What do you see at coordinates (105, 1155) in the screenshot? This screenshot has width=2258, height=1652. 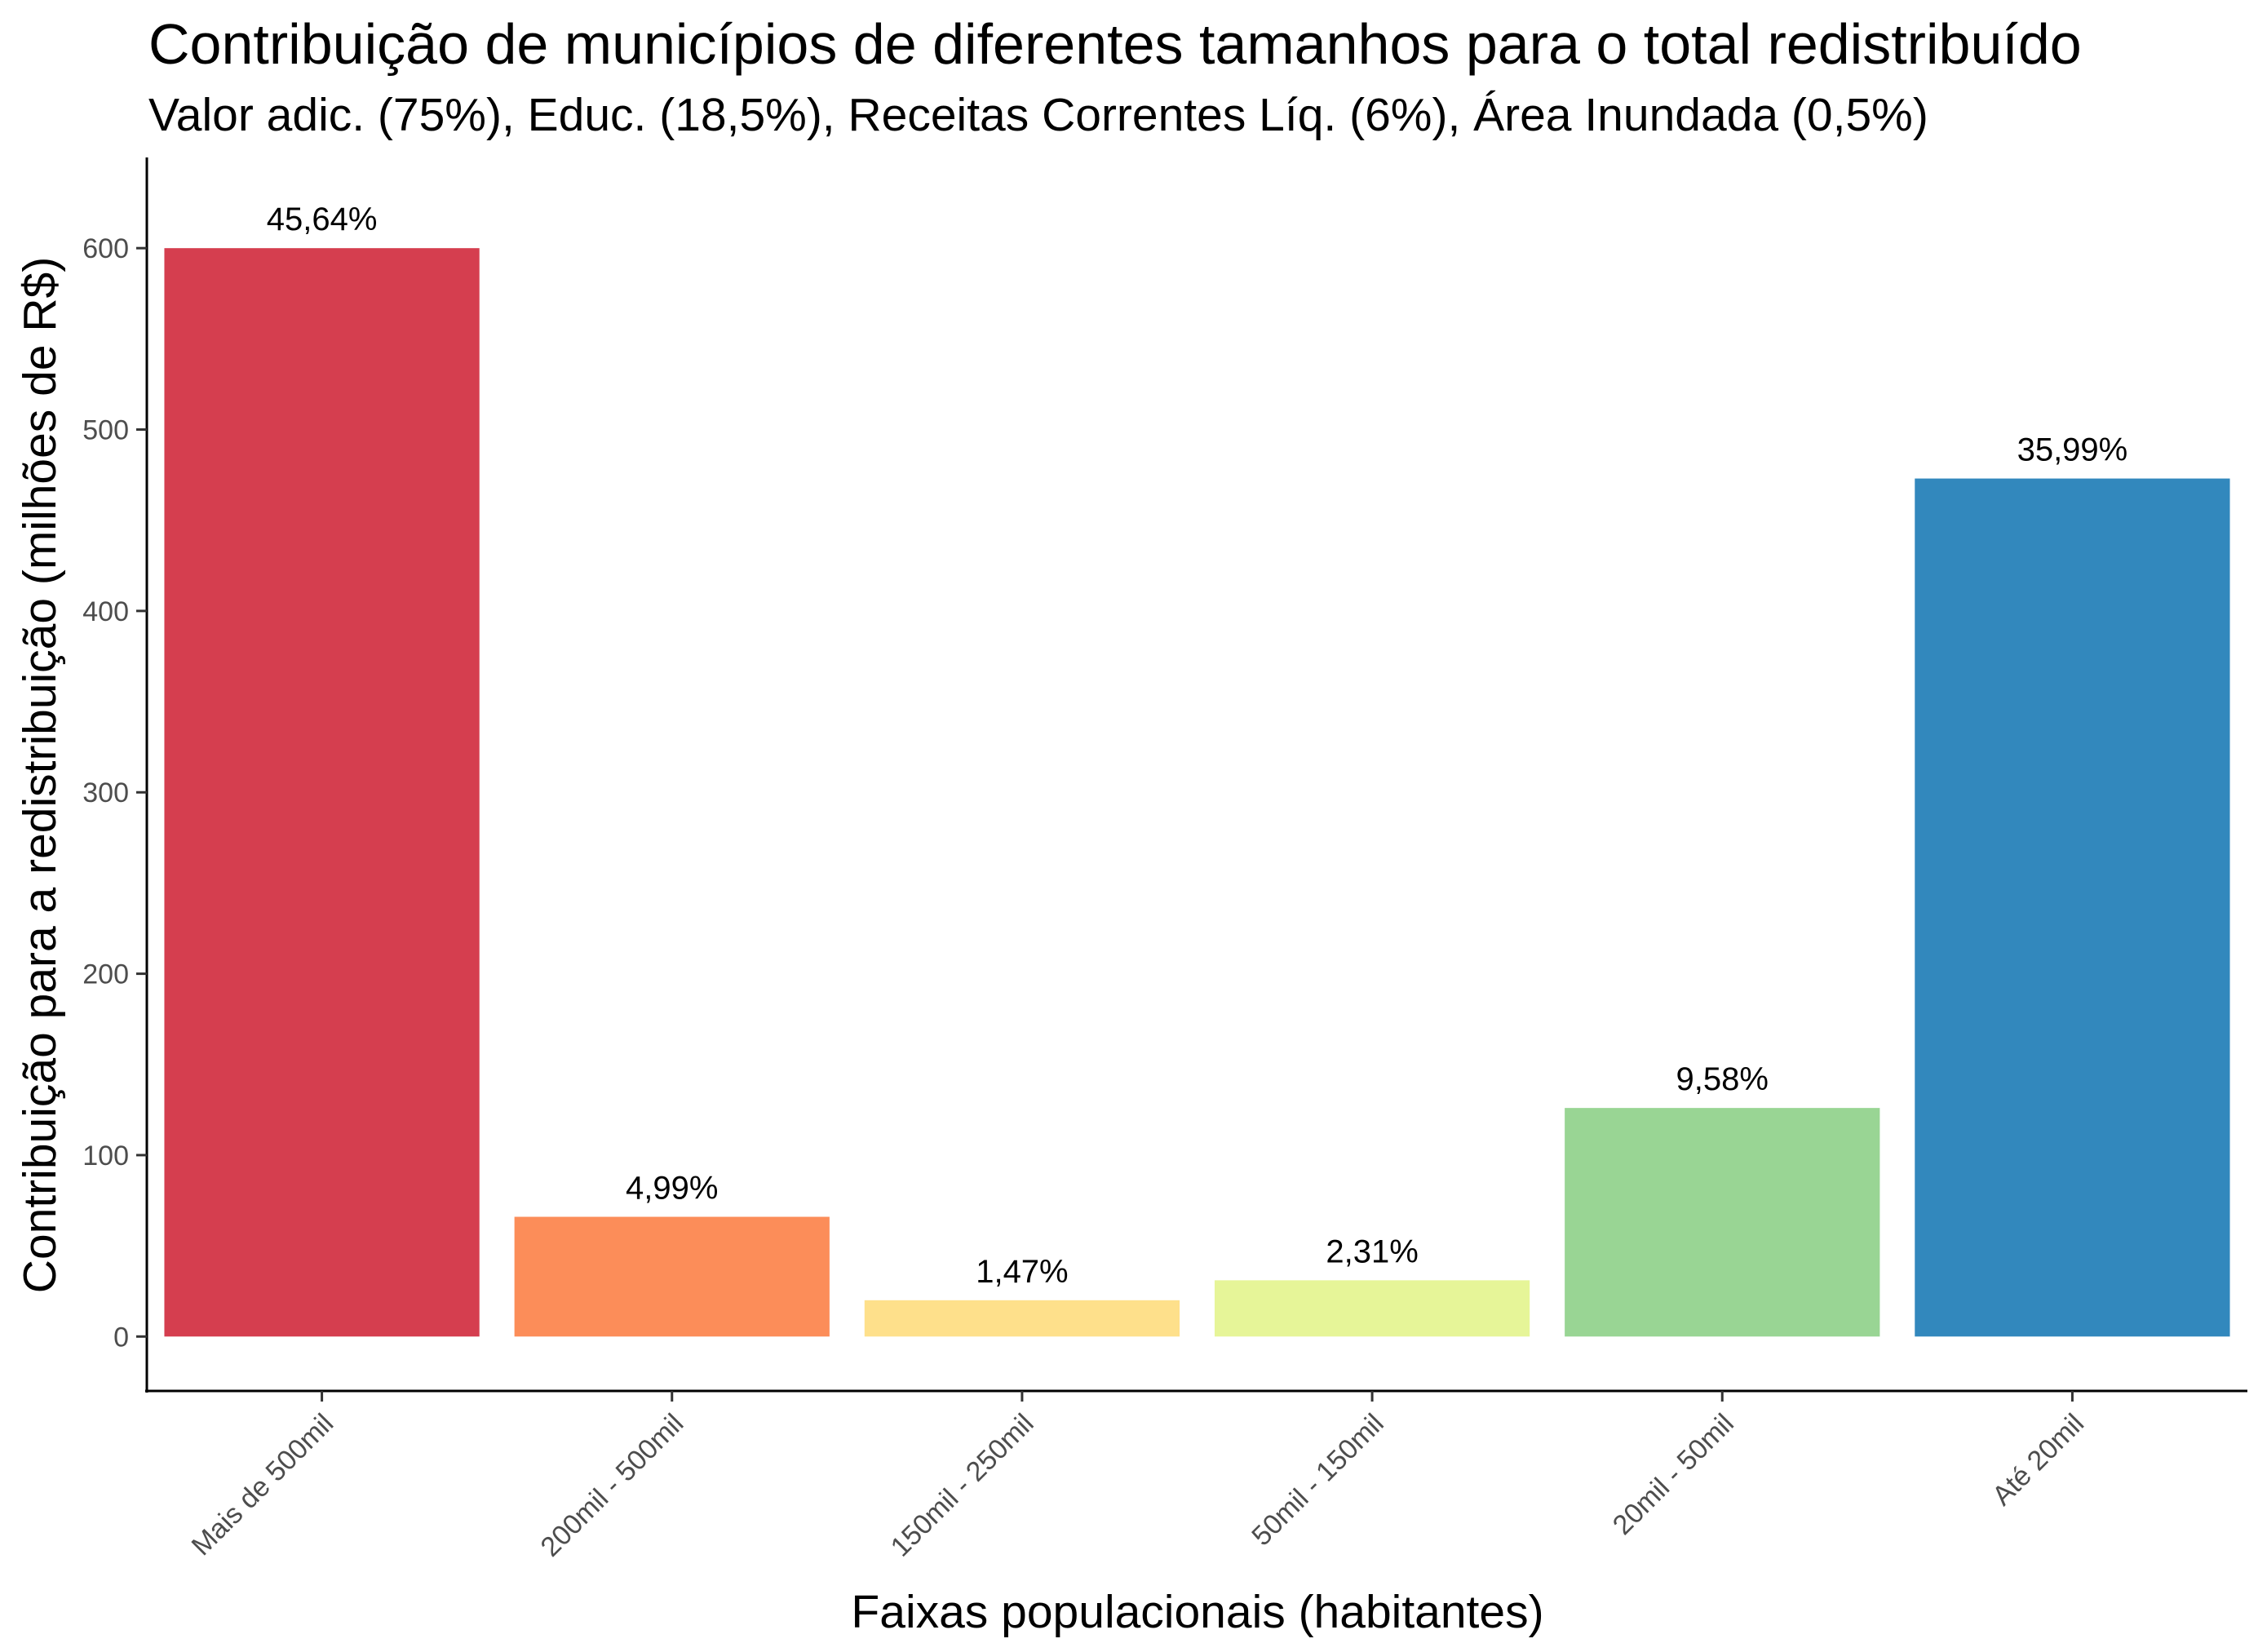 I see `y-tick-label-100: 100` at bounding box center [105, 1155].